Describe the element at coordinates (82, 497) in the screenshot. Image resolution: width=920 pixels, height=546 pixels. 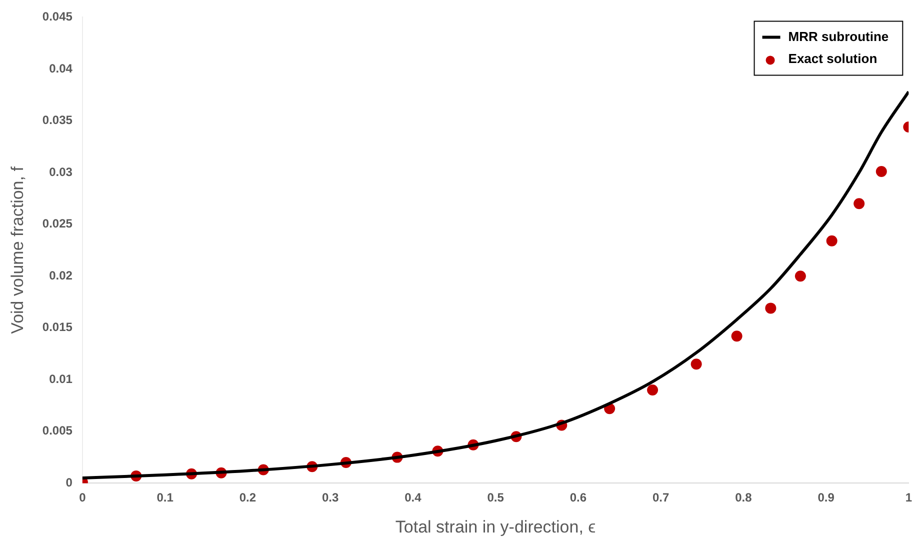
I see `x-tick-label: 0` at that location.